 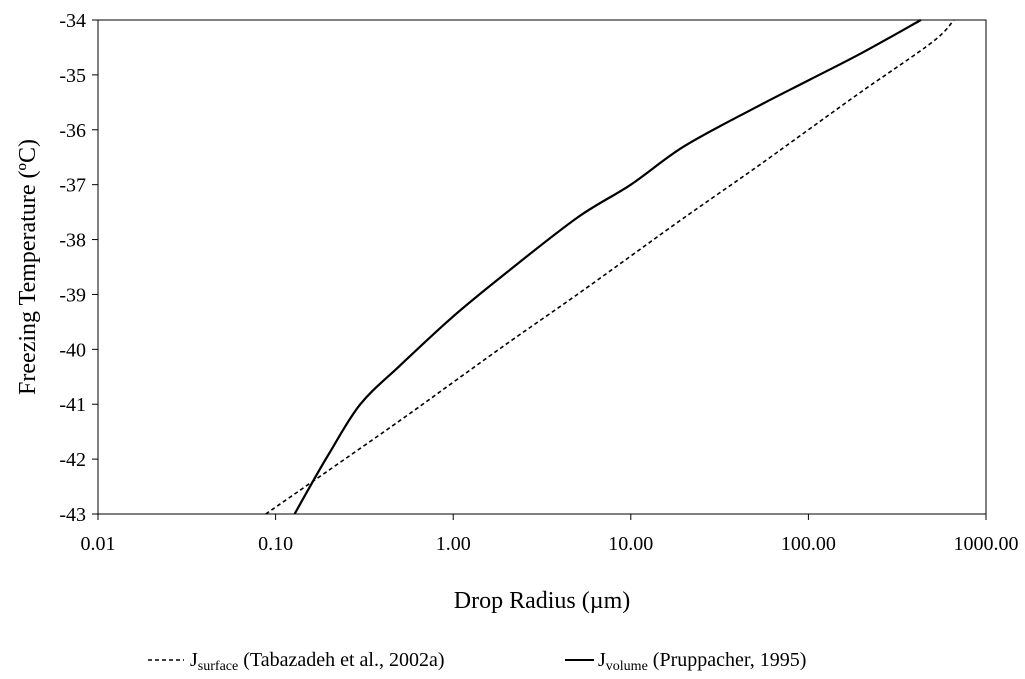 What do you see at coordinates (702, 661) in the screenshot?
I see `legend-label-volume: Jvolume (Pruppacher, 1995)` at bounding box center [702, 661].